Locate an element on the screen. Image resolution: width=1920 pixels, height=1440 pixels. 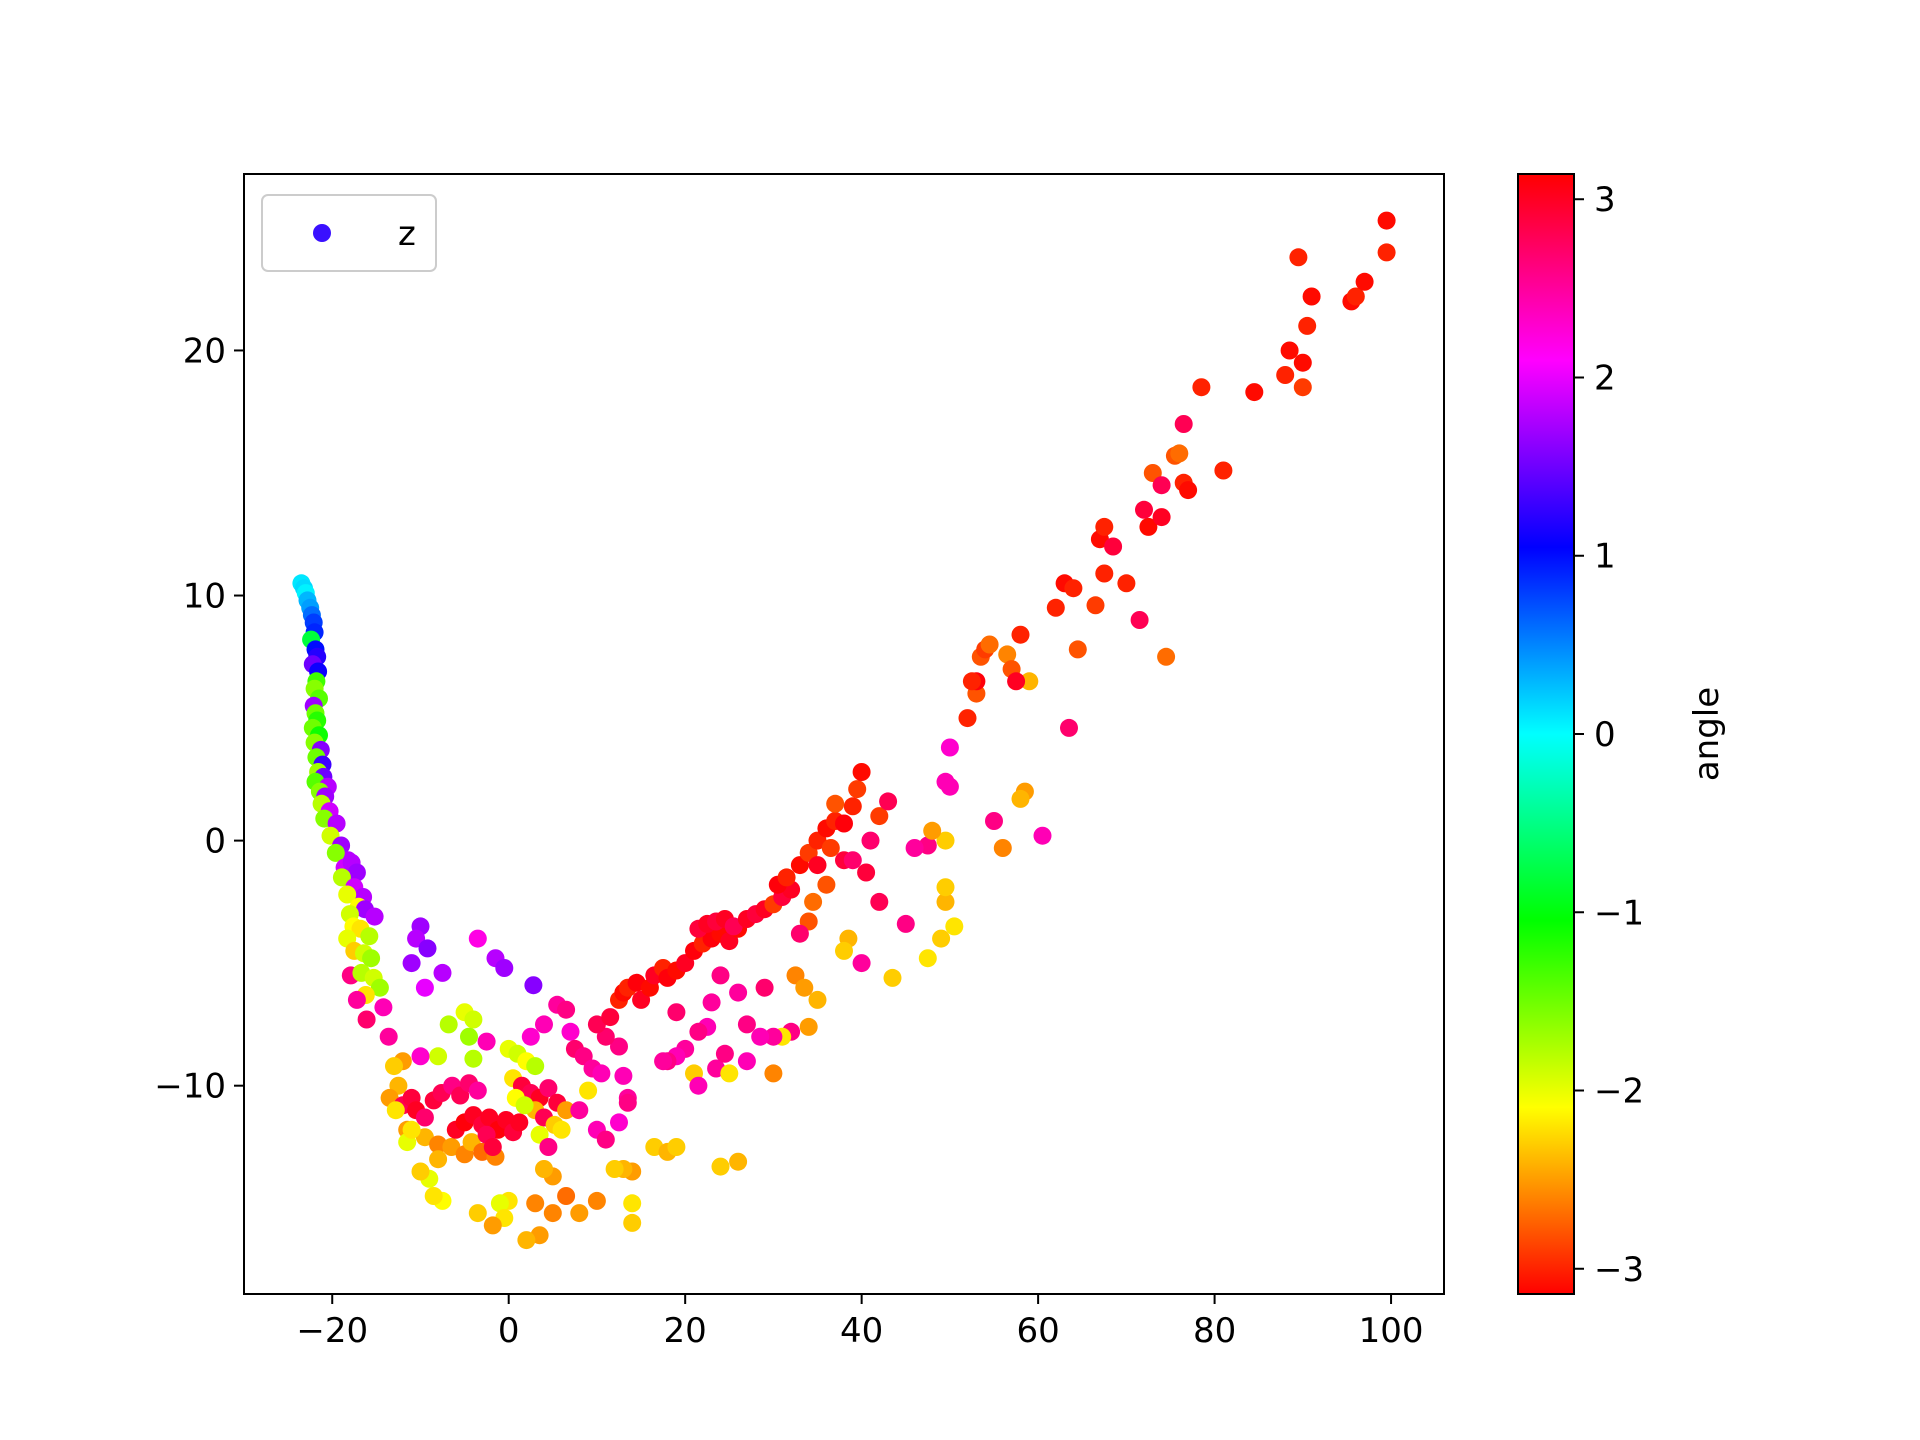
colorbar-tick-label: 2 is located at coordinates (1605, 378).